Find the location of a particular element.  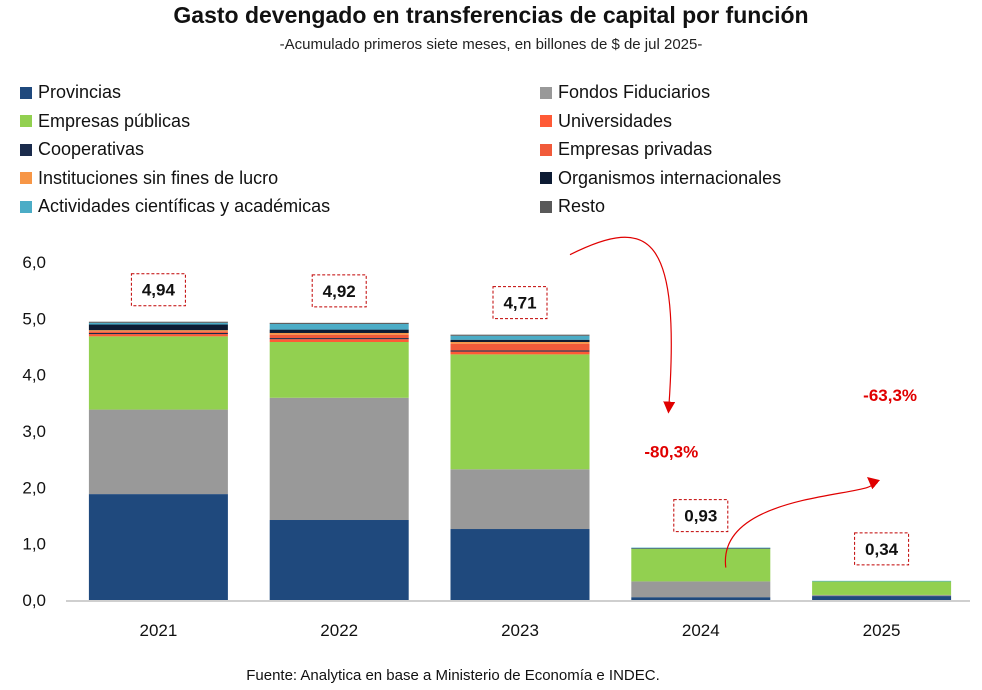

legend-item: Provincias is located at coordinates (70, 92).